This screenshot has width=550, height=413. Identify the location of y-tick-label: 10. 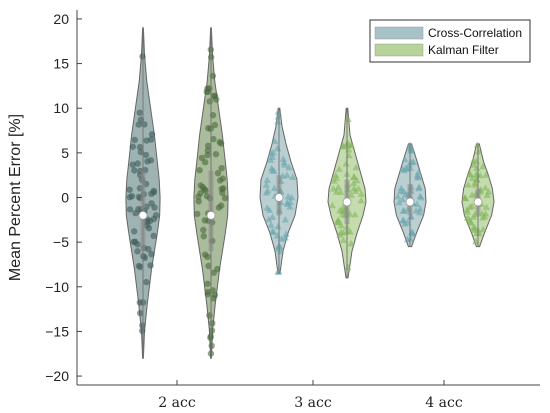
(61, 108).